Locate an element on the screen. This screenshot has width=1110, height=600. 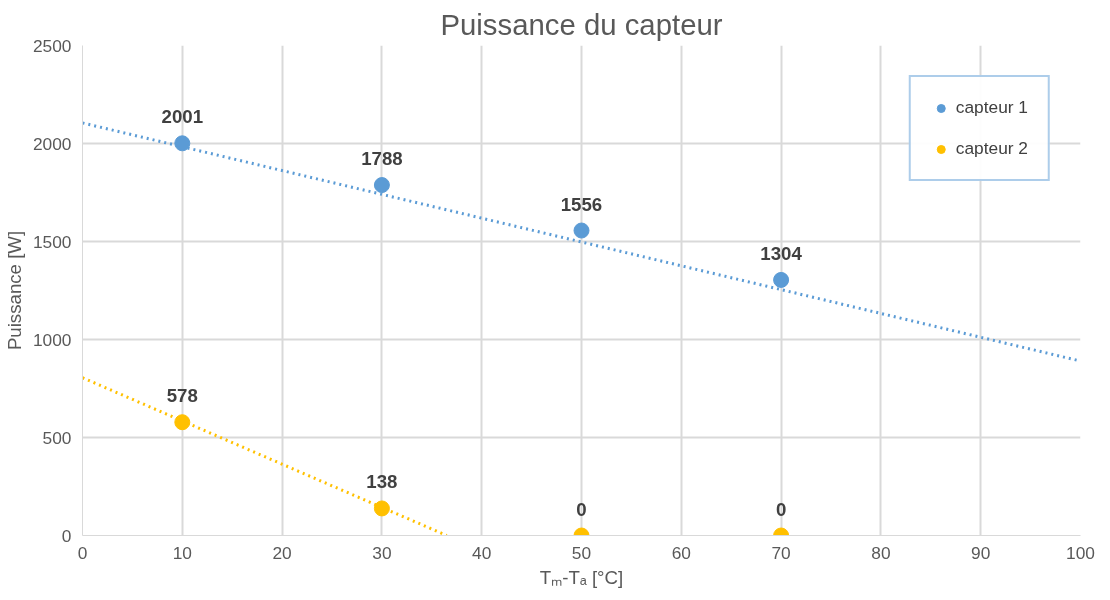
x-tick-label: 20 is located at coordinates (282, 552).